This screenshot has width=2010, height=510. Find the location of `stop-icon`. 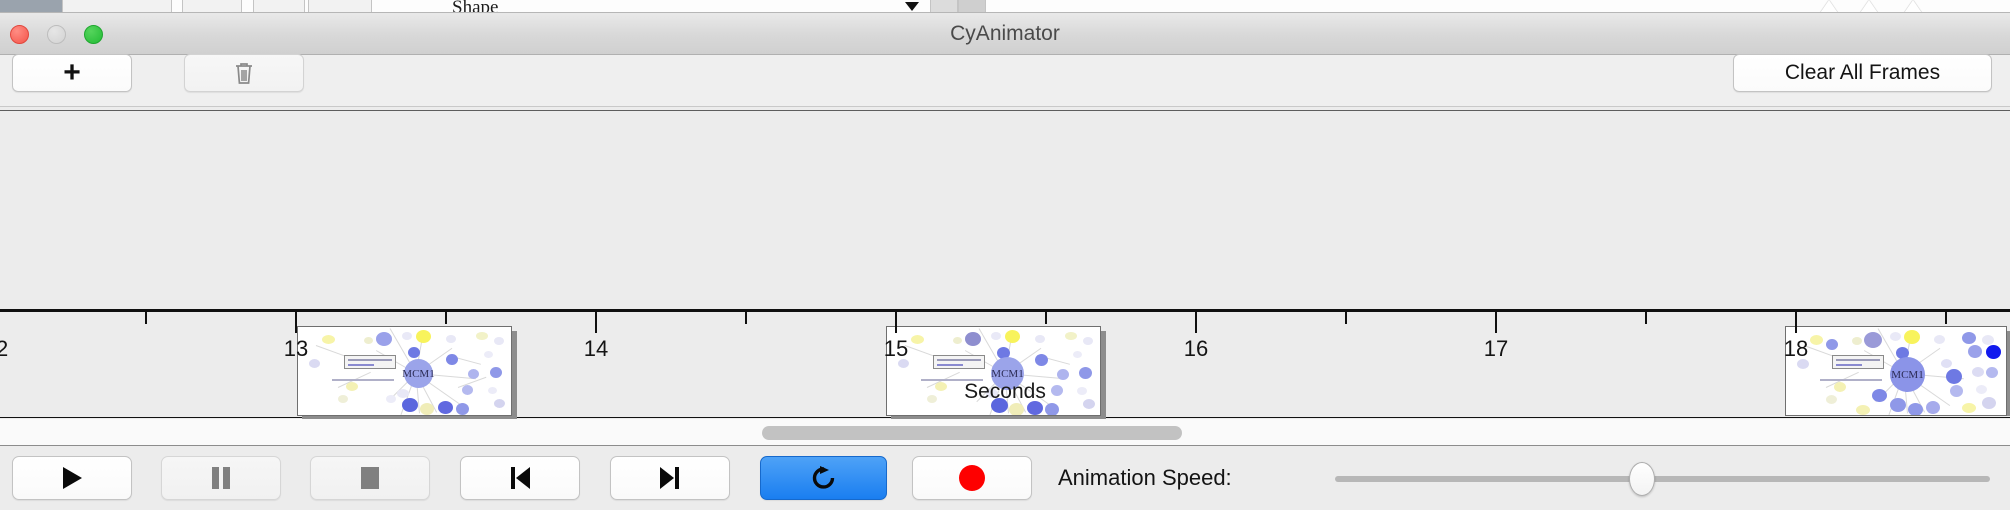

stop-icon is located at coordinates (370, 478).